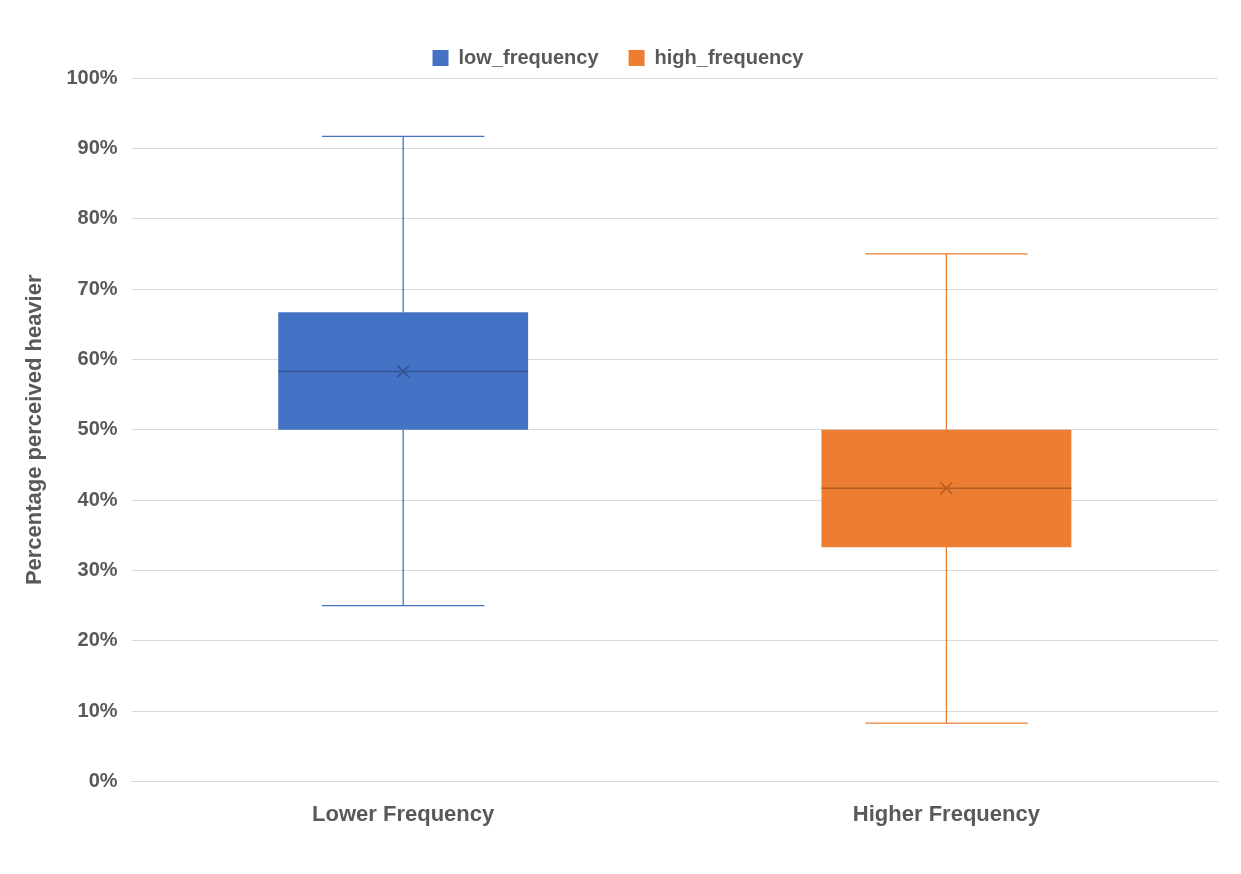 The image size is (1241, 874). What do you see at coordinates (97, 287) in the screenshot?
I see `y-tick-label: 70%` at bounding box center [97, 287].